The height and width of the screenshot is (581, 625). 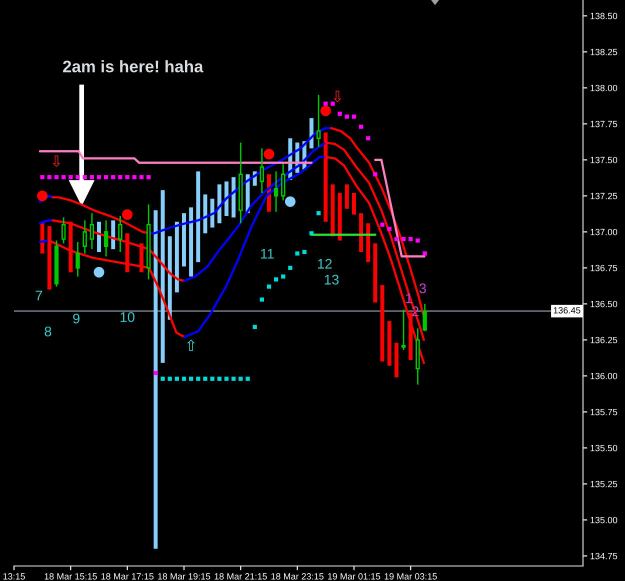 I want to click on y-tick-label: 138.50, so click(x=604, y=16).